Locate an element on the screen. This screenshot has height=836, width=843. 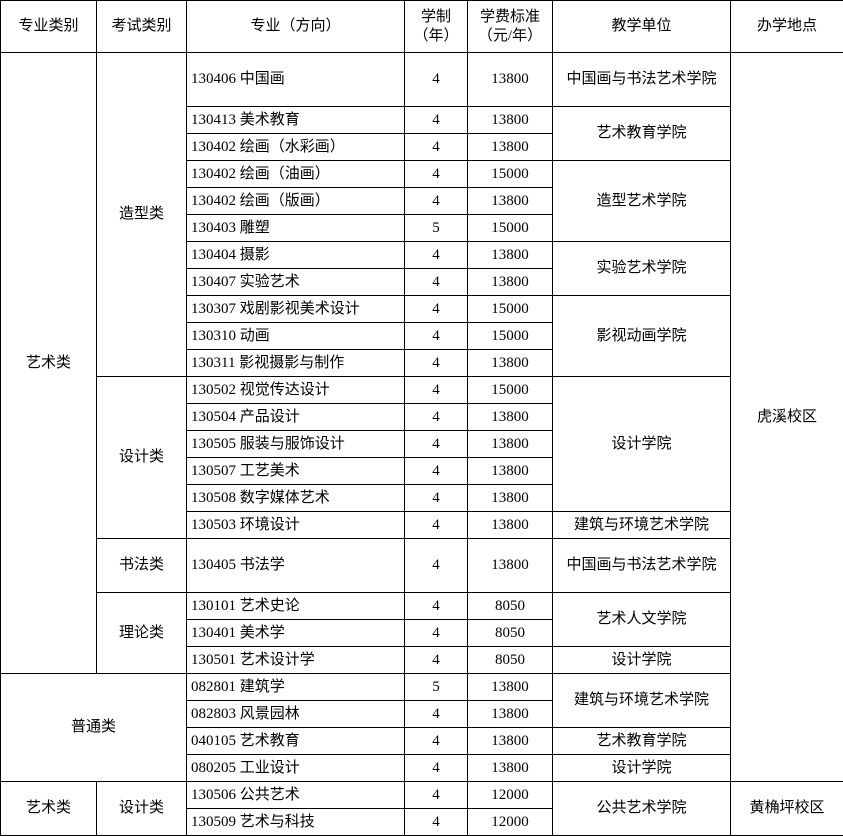
major-name: 130403 雕塑 is located at coordinates (296, 228).